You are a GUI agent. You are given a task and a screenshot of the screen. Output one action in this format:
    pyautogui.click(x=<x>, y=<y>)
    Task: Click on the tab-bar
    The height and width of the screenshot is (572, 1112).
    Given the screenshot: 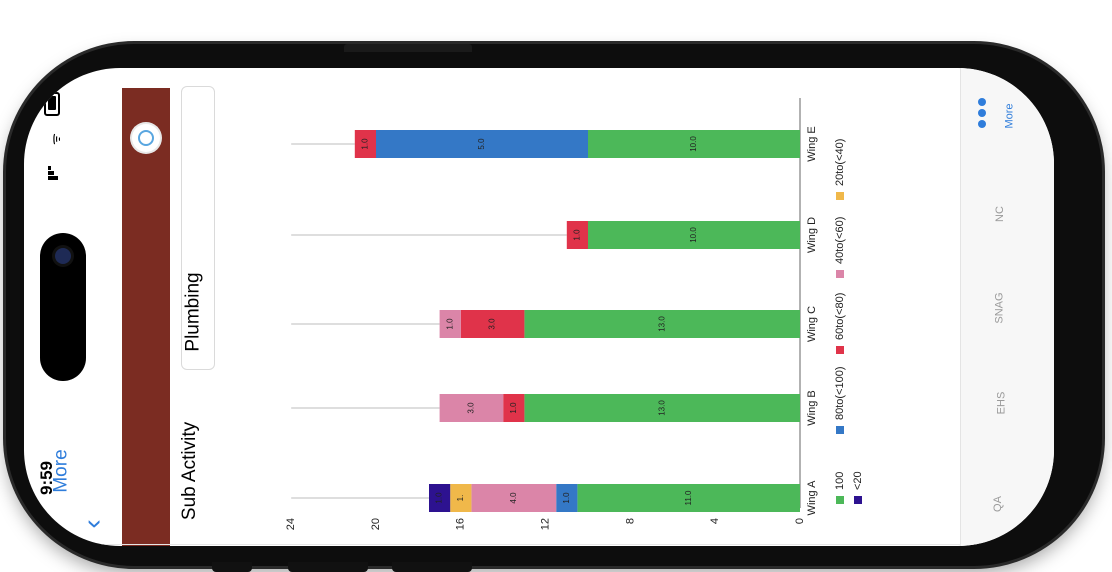 What is the action you would take?
    pyautogui.click(x=1007, y=307)
    